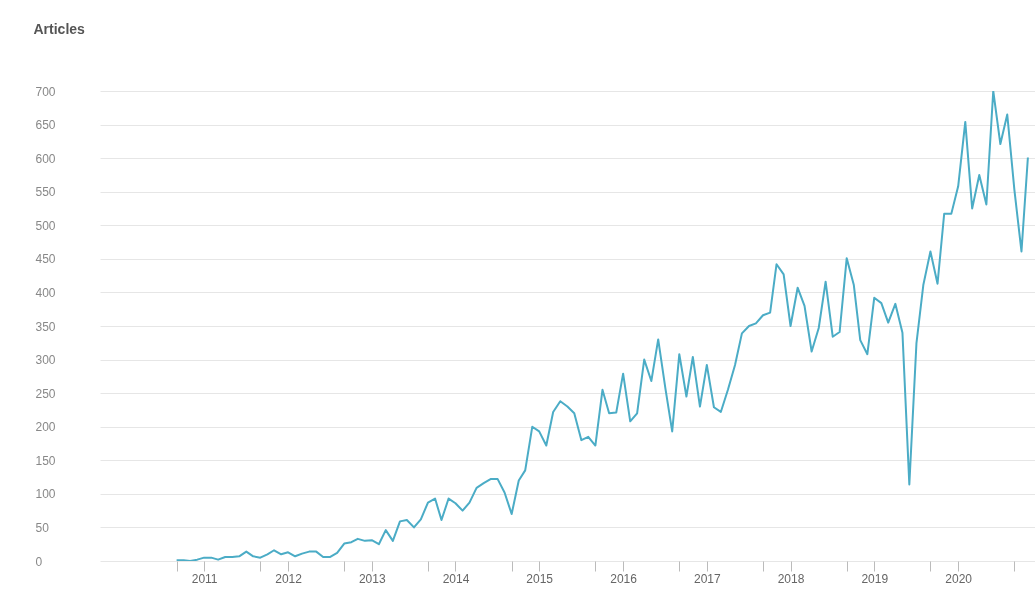 Image resolution: width=1035 pixels, height=596 pixels. Describe the element at coordinates (39, 561) in the screenshot. I see `y-tick-label: 0` at that location.